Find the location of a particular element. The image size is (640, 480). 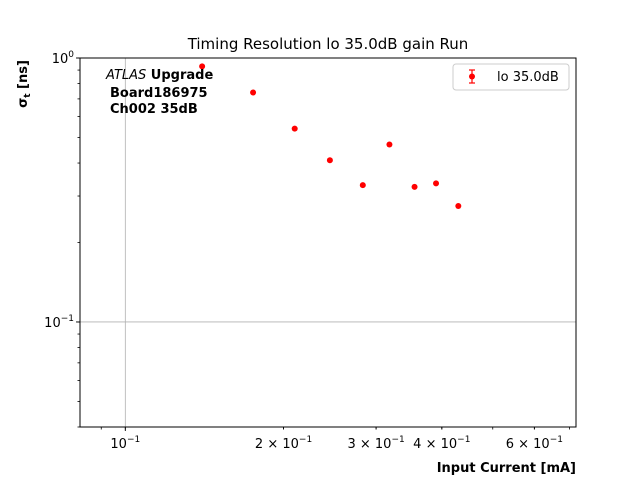

legend-box is located at coordinates (511, 77).